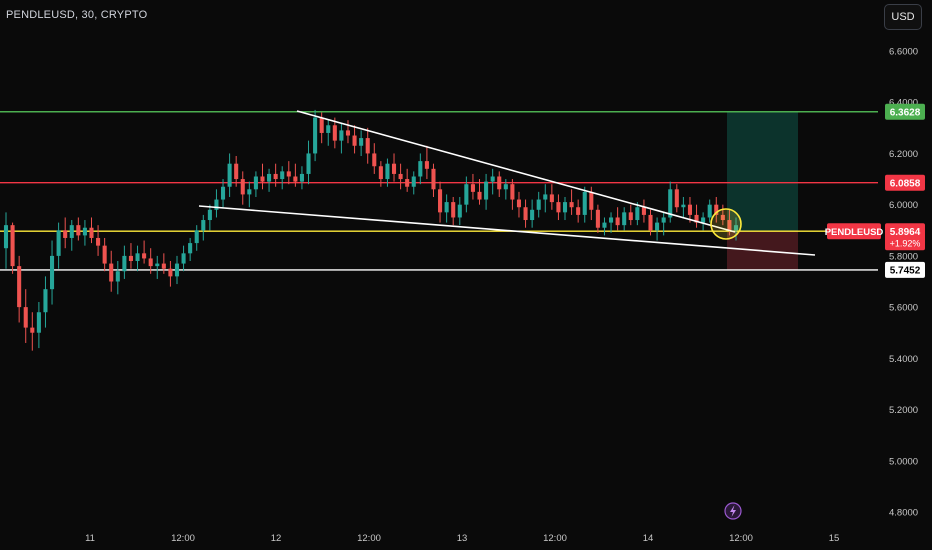 Image resolution: width=932 pixels, height=550 pixels. I want to click on lower-trendline, so click(507, 230).